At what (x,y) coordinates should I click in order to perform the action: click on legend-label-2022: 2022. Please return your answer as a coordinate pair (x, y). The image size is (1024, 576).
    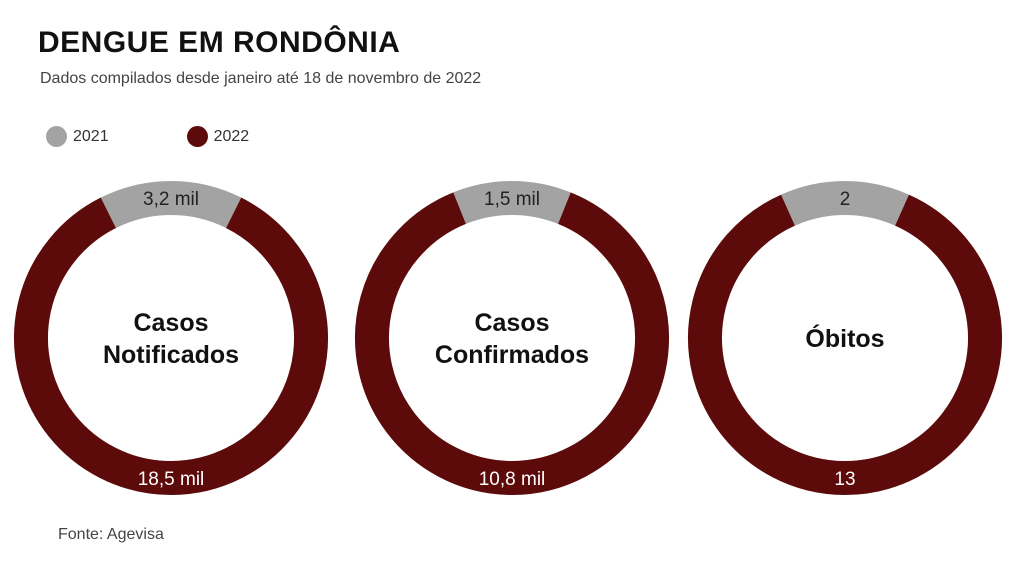
    Looking at the image, I should click on (231, 136).